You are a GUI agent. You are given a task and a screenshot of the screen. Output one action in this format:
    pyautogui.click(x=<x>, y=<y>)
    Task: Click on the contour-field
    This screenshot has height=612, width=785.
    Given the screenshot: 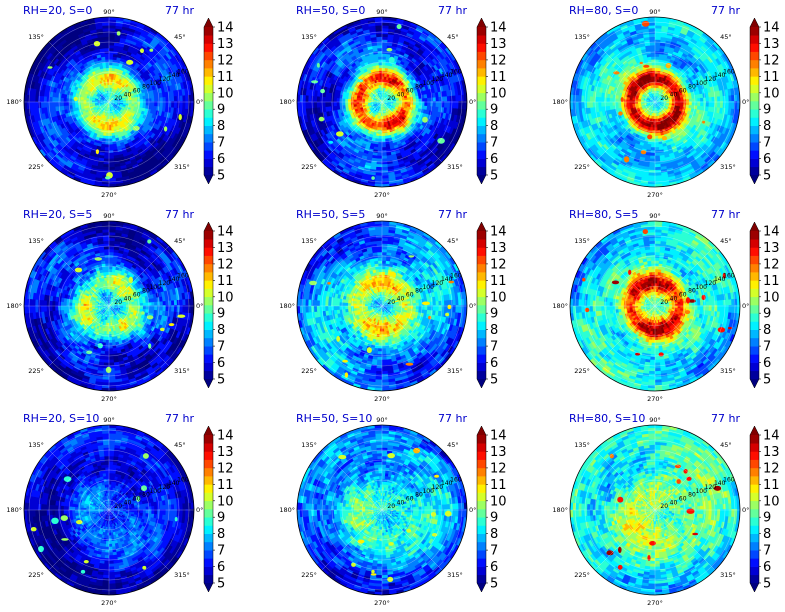 What is the action you would take?
    pyautogui.click(x=109, y=510)
    